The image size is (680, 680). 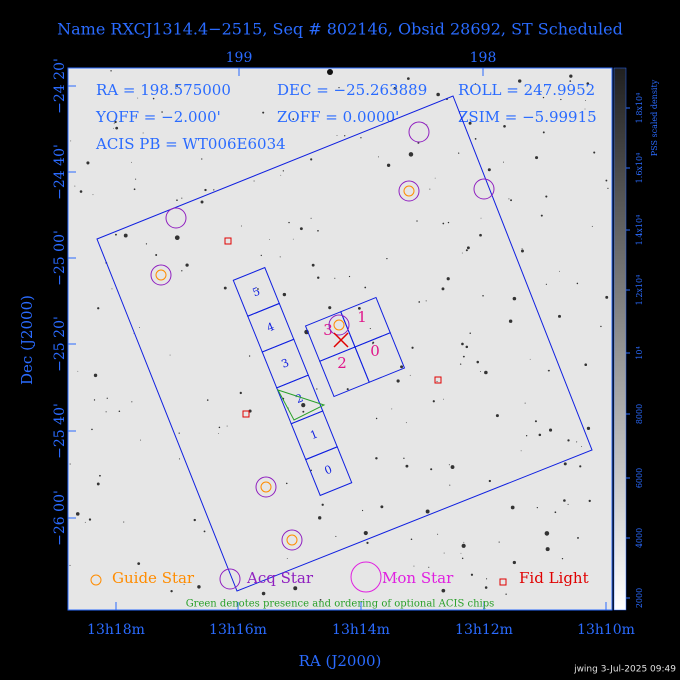 I want to click on info-text: ROLL = 247.9952, so click(x=526, y=90).